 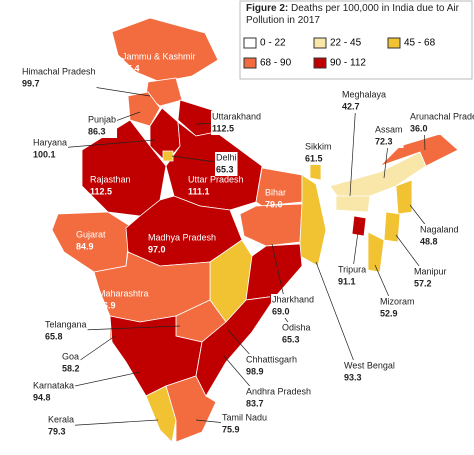 I want to click on region-name: Kerala, so click(x=61, y=419).